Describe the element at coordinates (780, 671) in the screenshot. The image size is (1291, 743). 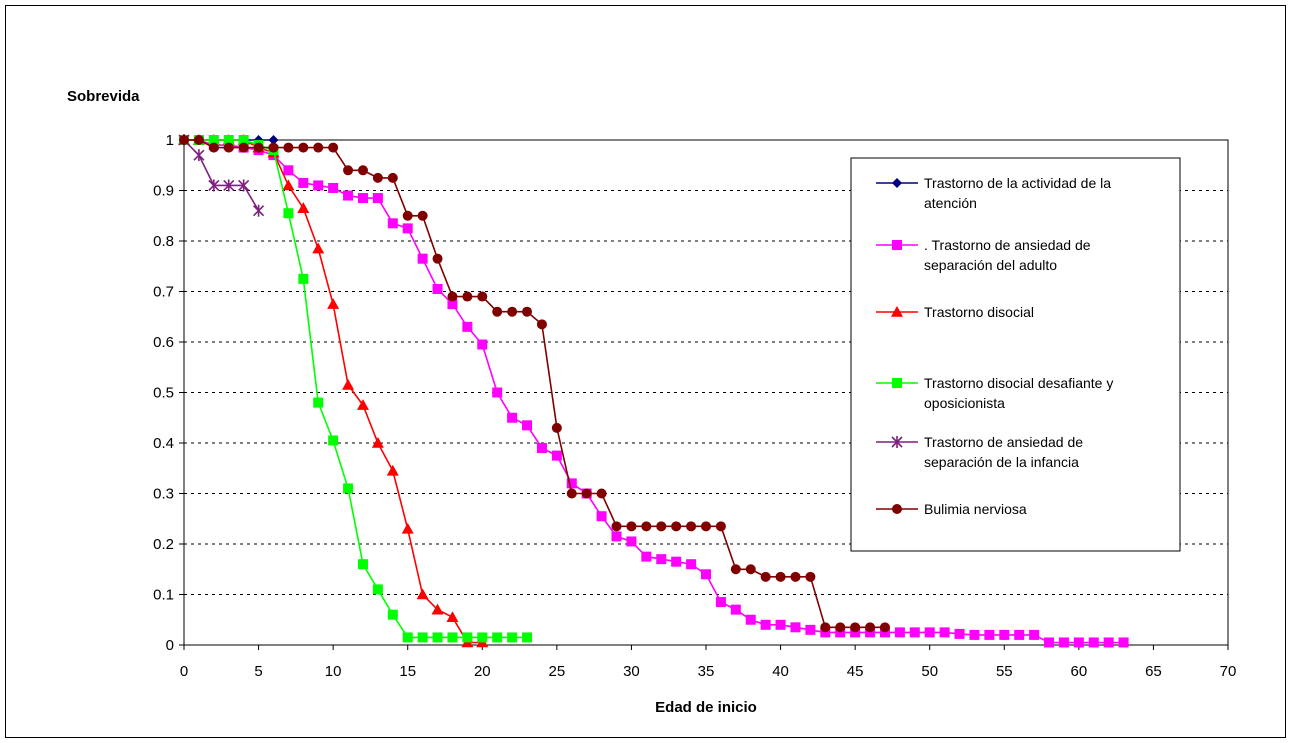
I see `x-tick-label: 40` at that location.